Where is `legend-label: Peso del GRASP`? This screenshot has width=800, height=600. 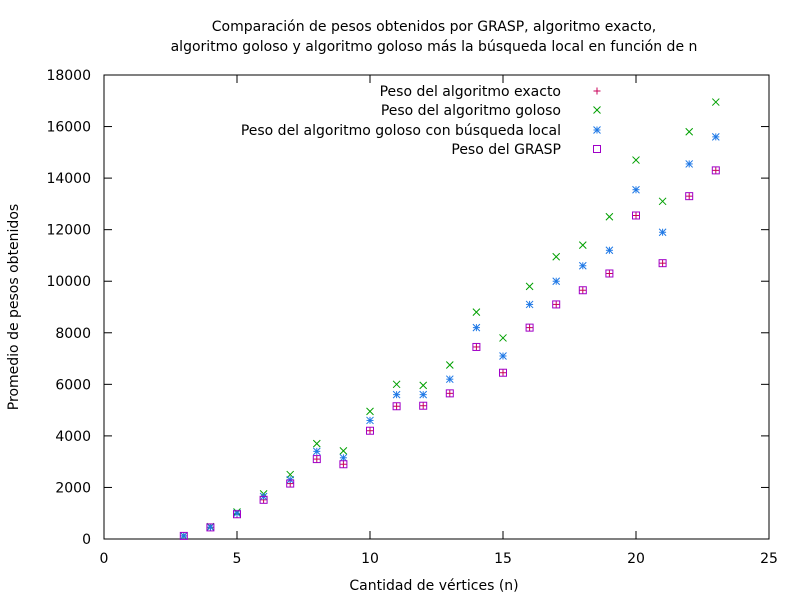
legend-label: Peso del GRASP is located at coordinates (506, 150).